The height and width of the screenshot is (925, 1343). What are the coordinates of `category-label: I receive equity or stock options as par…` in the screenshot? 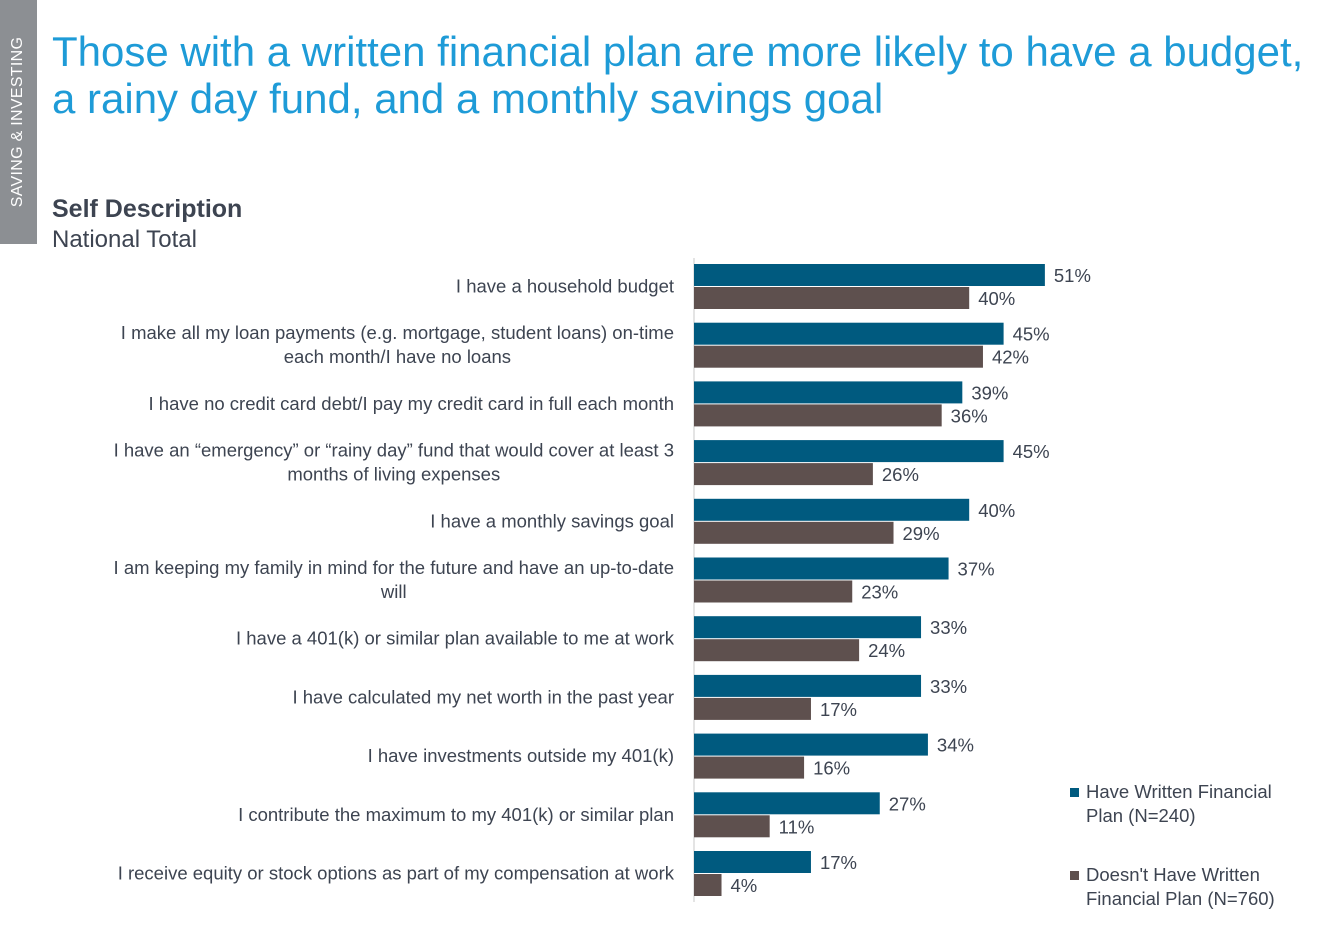 It's located at (396, 873).